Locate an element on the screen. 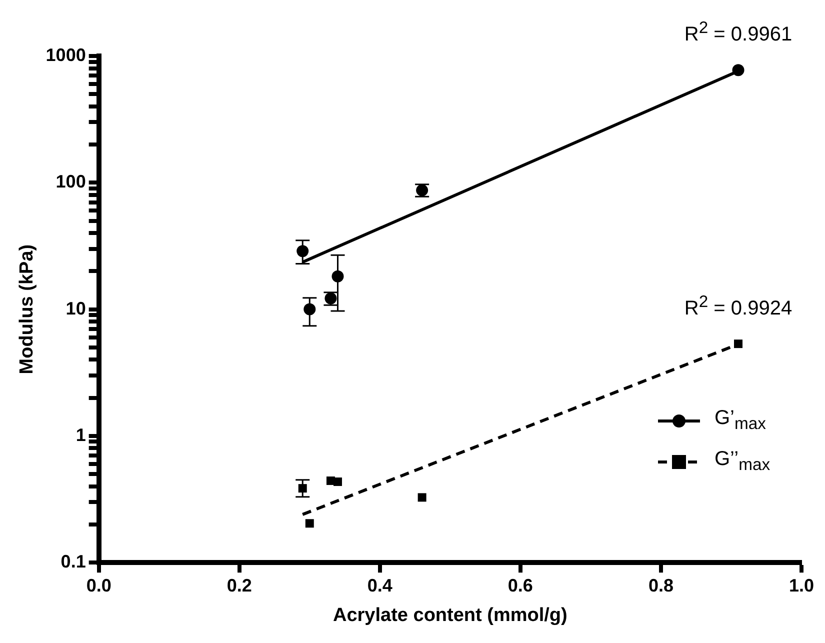  x-tick-label: 0.8 is located at coordinates (661, 585).